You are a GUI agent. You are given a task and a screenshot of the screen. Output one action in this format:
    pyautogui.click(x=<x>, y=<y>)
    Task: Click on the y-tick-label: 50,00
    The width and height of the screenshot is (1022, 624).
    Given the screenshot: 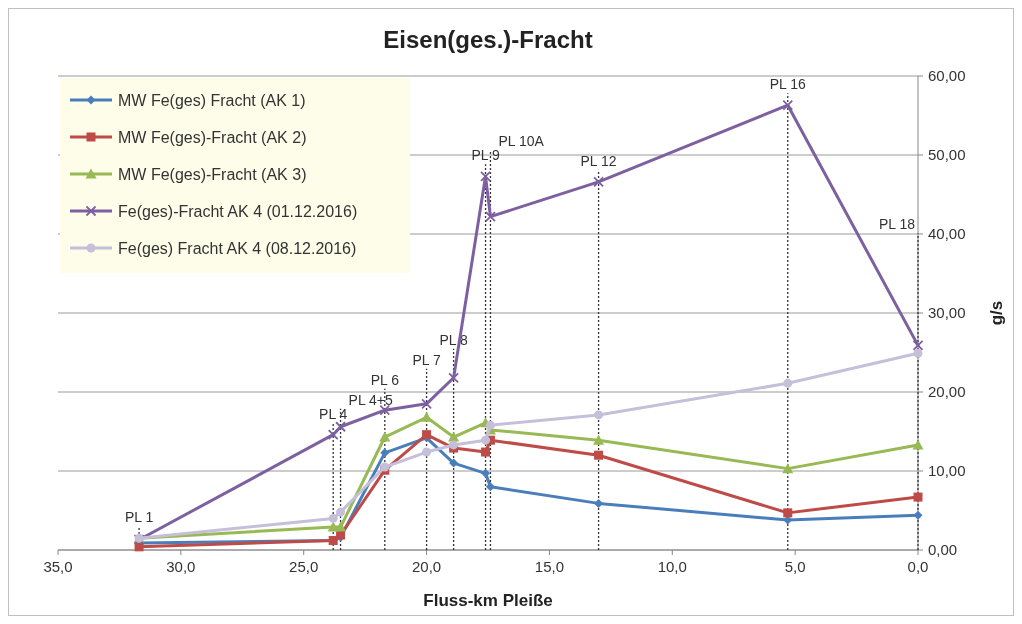 What is the action you would take?
    pyautogui.click(x=947, y=154)
    